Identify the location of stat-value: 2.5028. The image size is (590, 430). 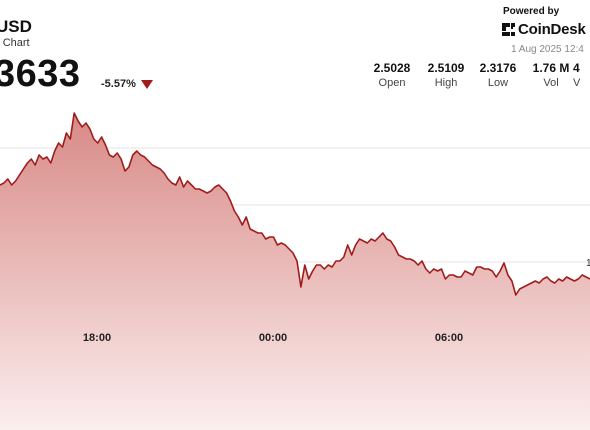
(392, 68).